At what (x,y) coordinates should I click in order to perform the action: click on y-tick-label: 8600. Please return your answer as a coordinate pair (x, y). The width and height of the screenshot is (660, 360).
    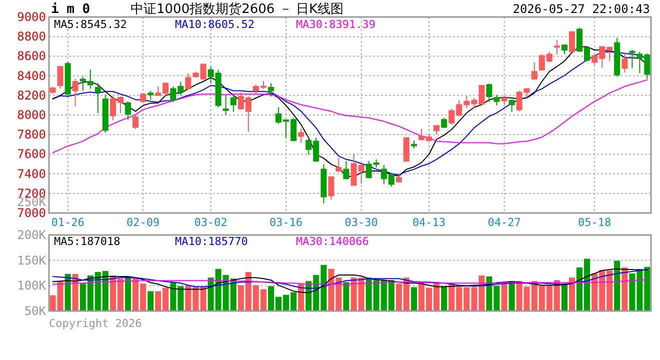
    Looking at the image, I should click on (31, 56).